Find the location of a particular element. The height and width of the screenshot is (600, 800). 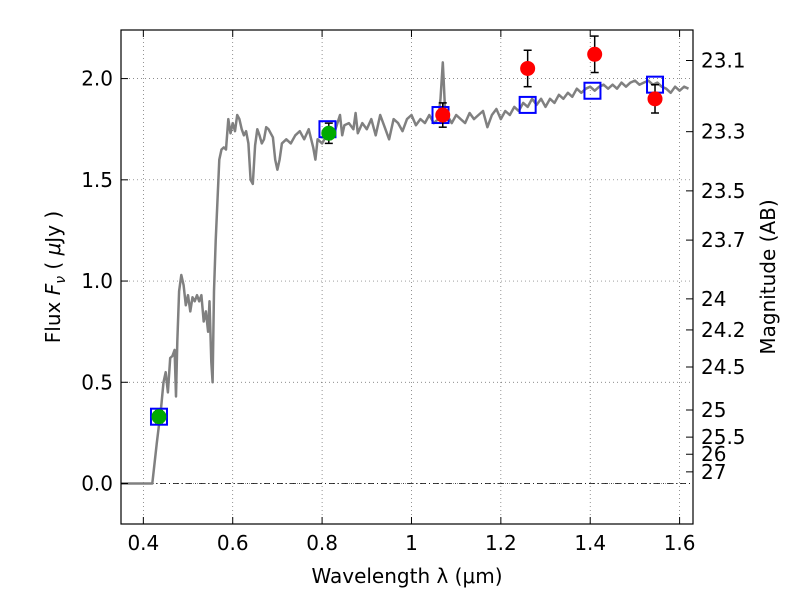

right-tick-label: 25.5 is located at coordinates (723, 437).